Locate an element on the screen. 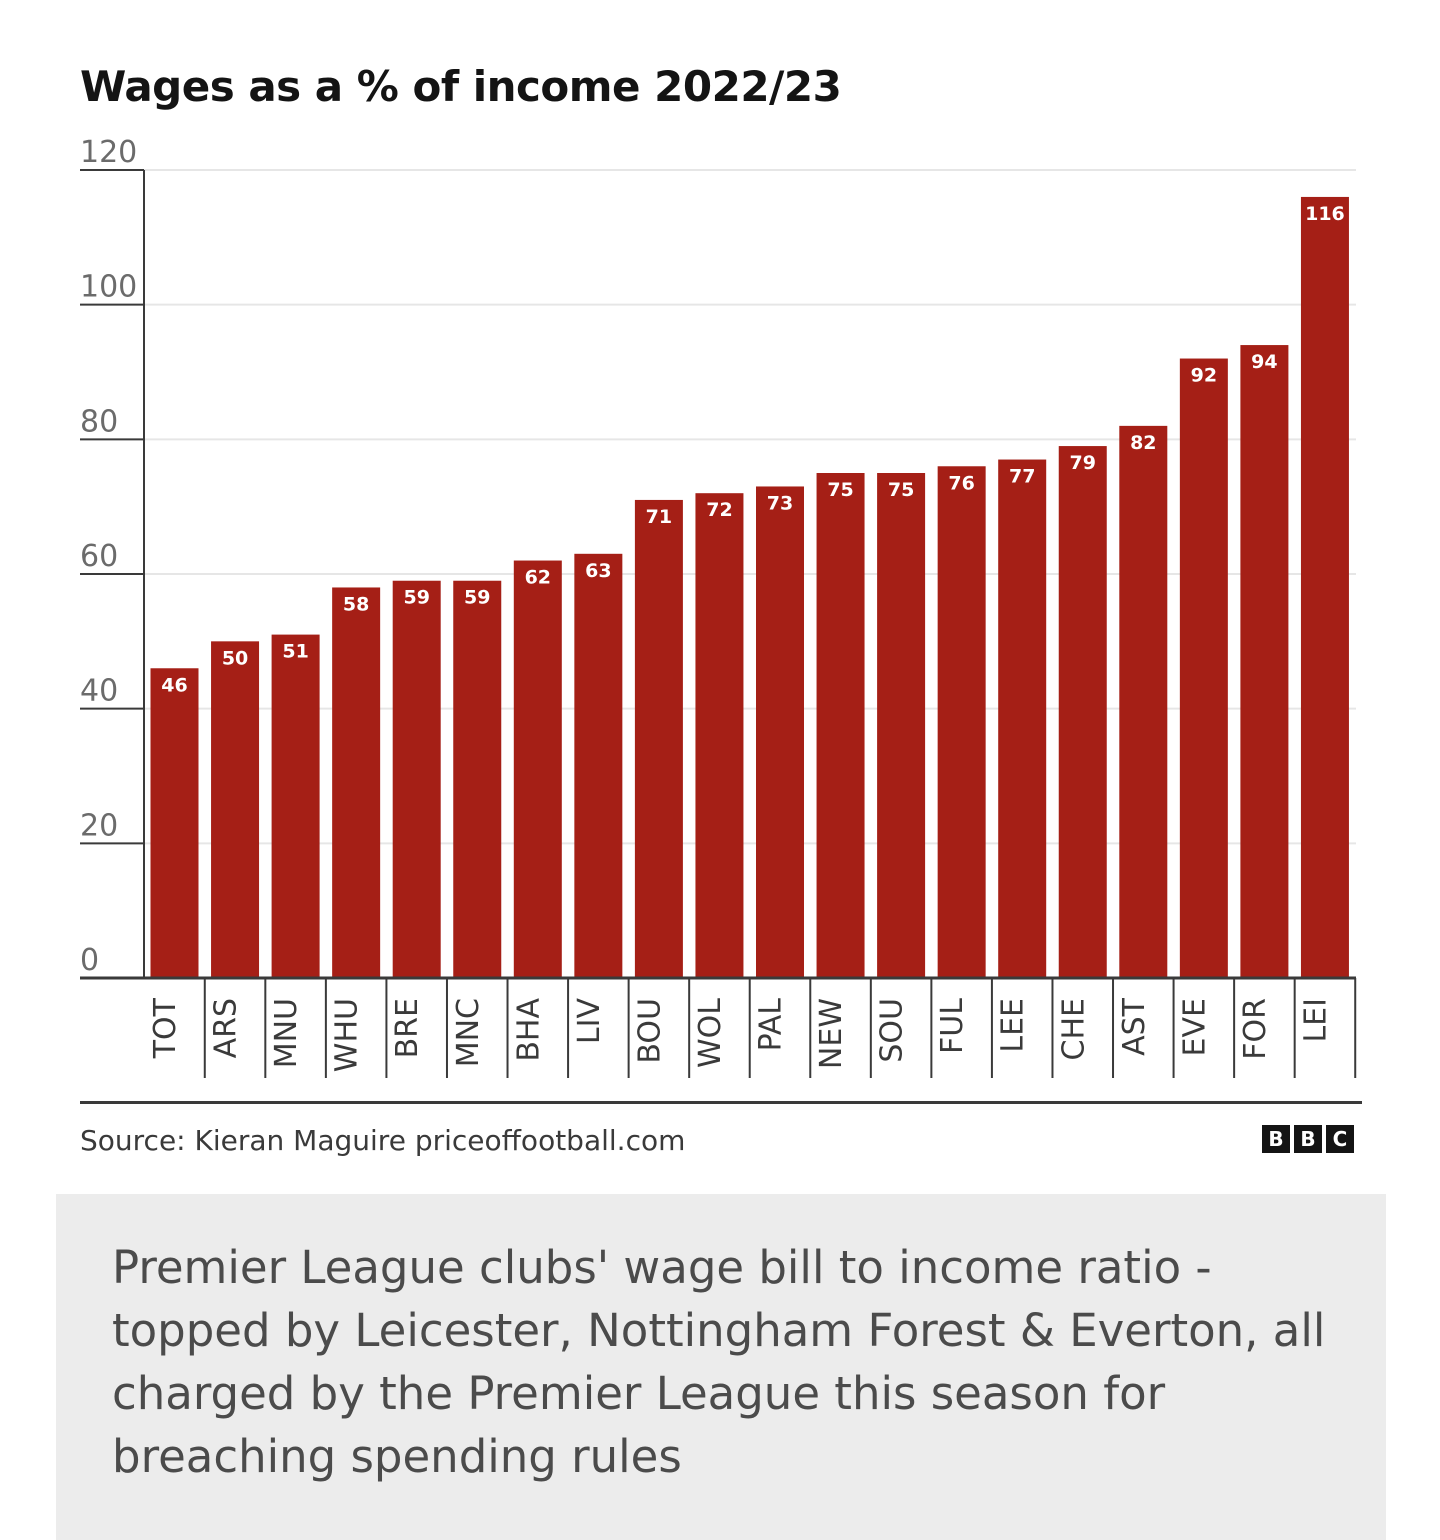  bar-ars is located at coordinates (235, 809).